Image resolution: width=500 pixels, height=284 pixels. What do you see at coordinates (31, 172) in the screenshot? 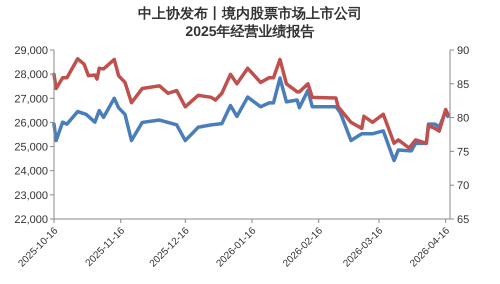
I see `y-tick-label: 24,000` at bounding box center [31, 172].